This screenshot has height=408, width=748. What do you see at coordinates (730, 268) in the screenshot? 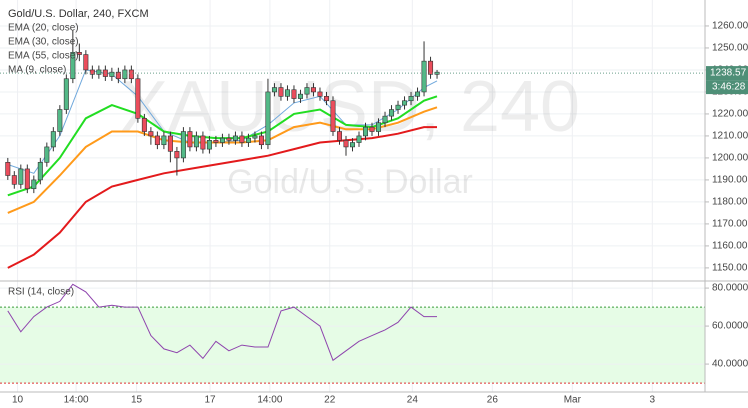
I see `y-tick-label: 1150.00` at bounding box center [730, 268].